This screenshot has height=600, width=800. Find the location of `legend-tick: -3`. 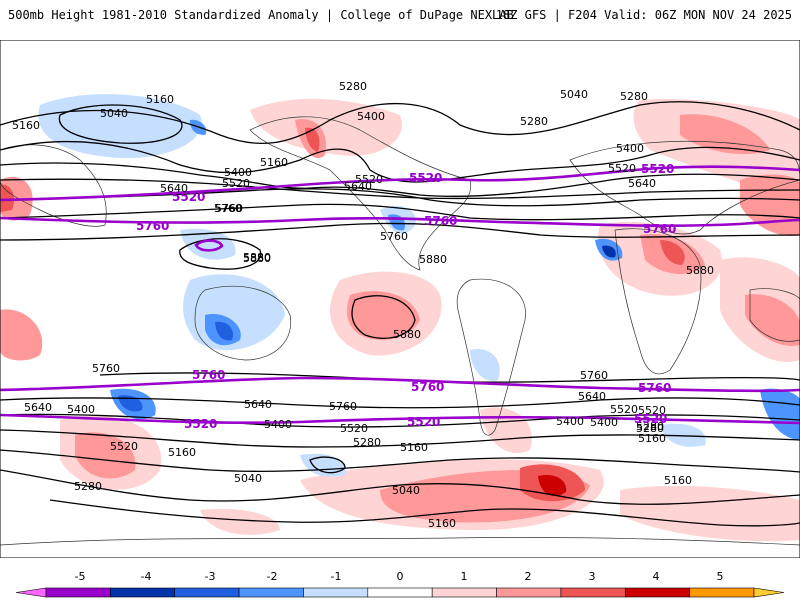

legend-tick: -3 is located at coordinates (210, 576).